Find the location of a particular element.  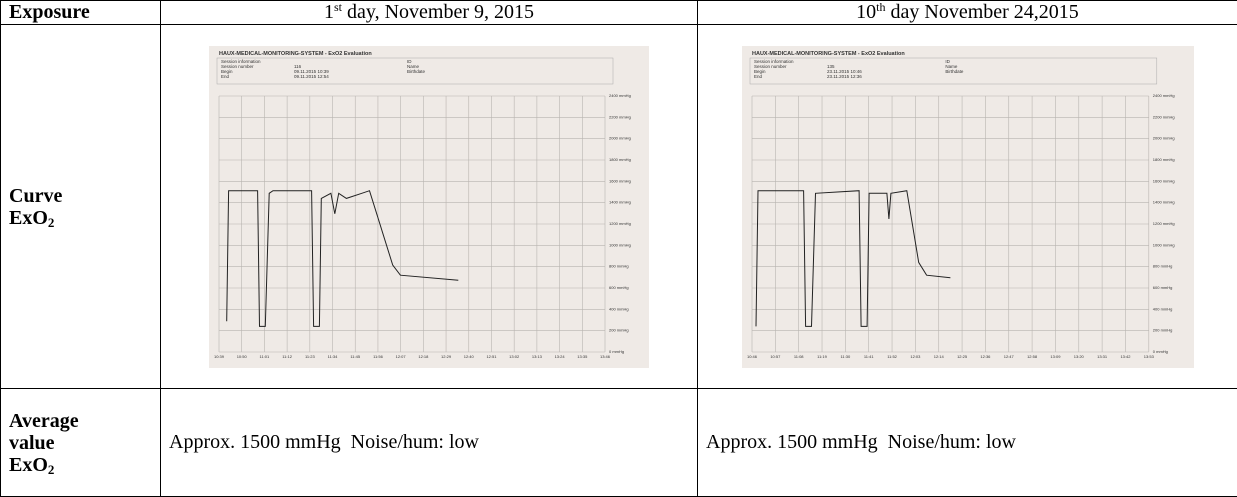

x-label: 11:08 is located at coordinates (798, 356).